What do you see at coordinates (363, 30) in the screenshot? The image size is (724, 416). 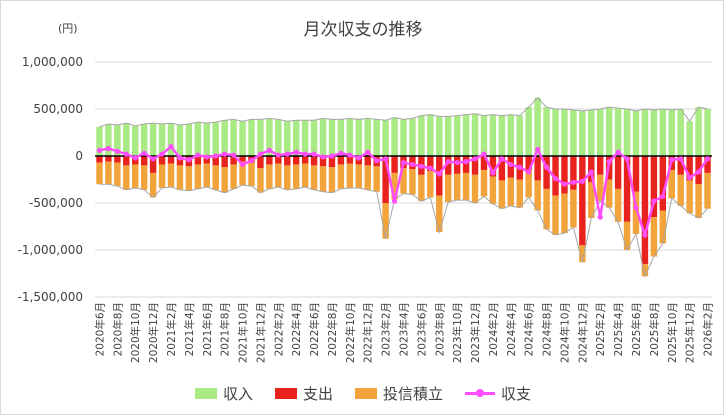 I see `chart-title: 月次収支の推移` at bounding box center [363, 30].